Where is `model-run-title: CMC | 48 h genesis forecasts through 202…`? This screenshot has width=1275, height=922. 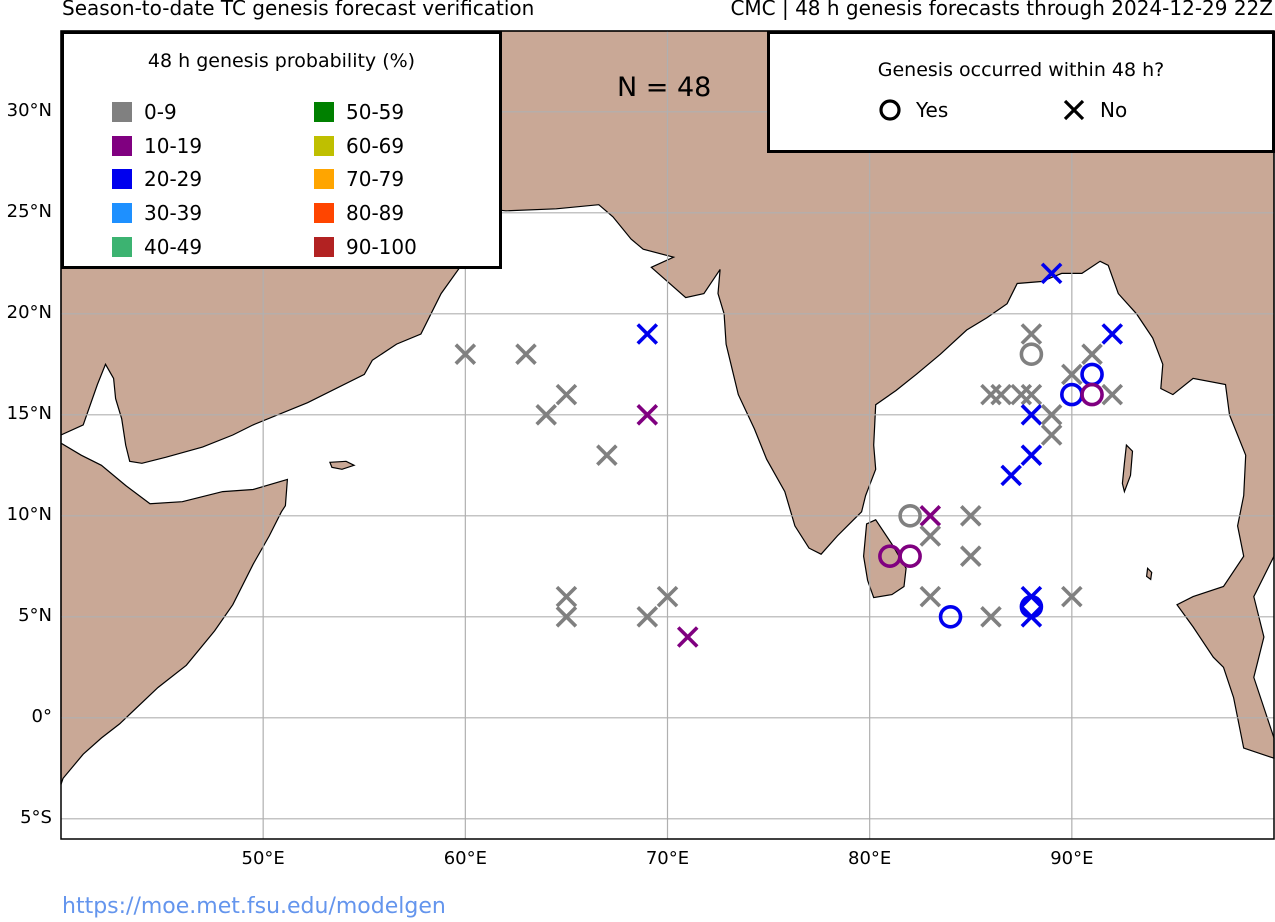 model-run-title: CMC | 48 h genesis forecasts through 202… is located at coordinates (1001, 10).